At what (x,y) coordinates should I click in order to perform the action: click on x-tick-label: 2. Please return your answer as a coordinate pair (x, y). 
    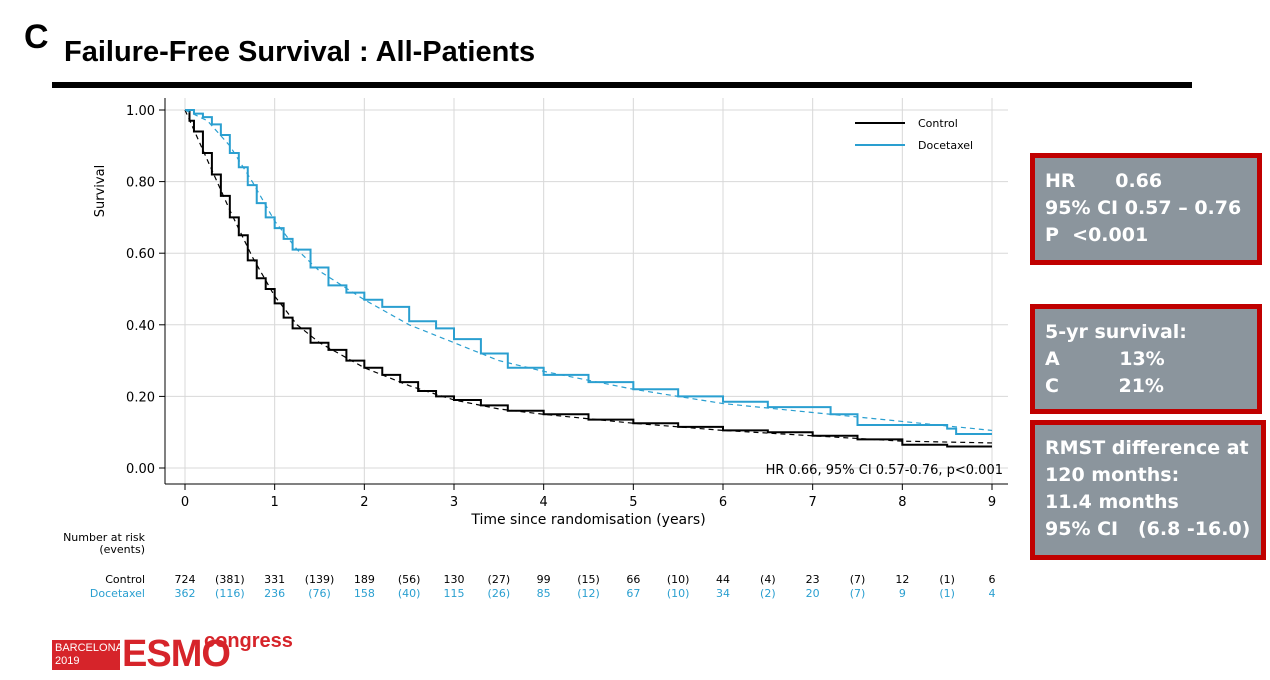
    Looking at the image, I should click on (364, 502).